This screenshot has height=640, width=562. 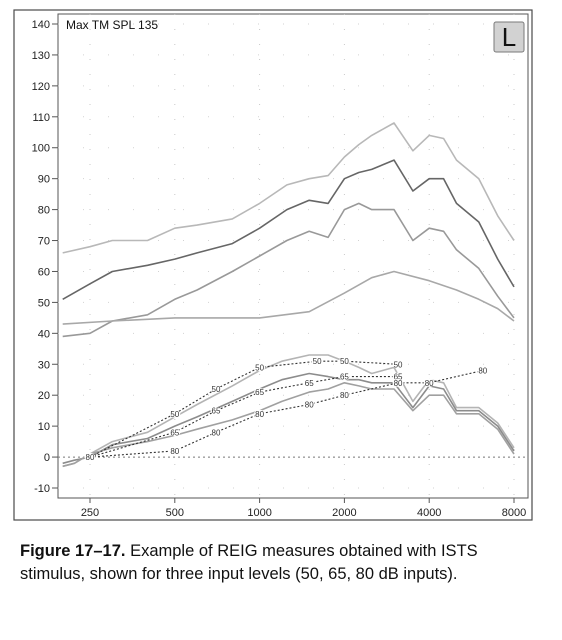 I want to click on y-tick-label: 30, so click(x=44, y=365).